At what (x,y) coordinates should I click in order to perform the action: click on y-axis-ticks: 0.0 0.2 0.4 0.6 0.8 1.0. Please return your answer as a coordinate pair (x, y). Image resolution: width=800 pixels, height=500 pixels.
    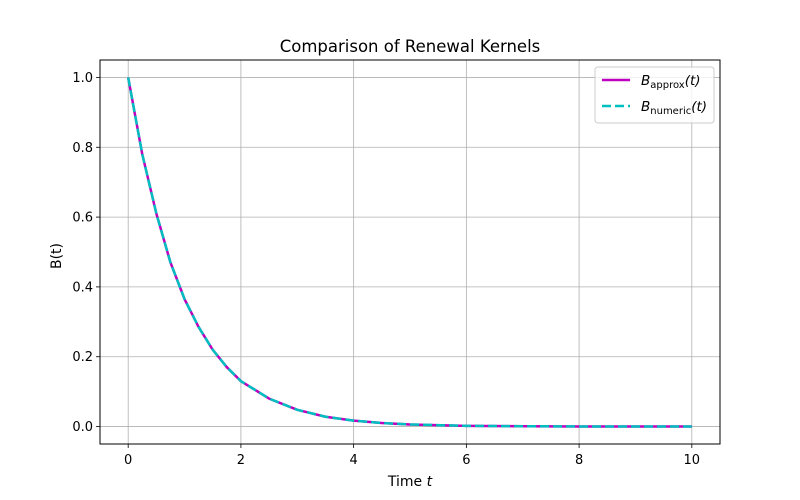
    Looking at the image, I should click on (86, 253).